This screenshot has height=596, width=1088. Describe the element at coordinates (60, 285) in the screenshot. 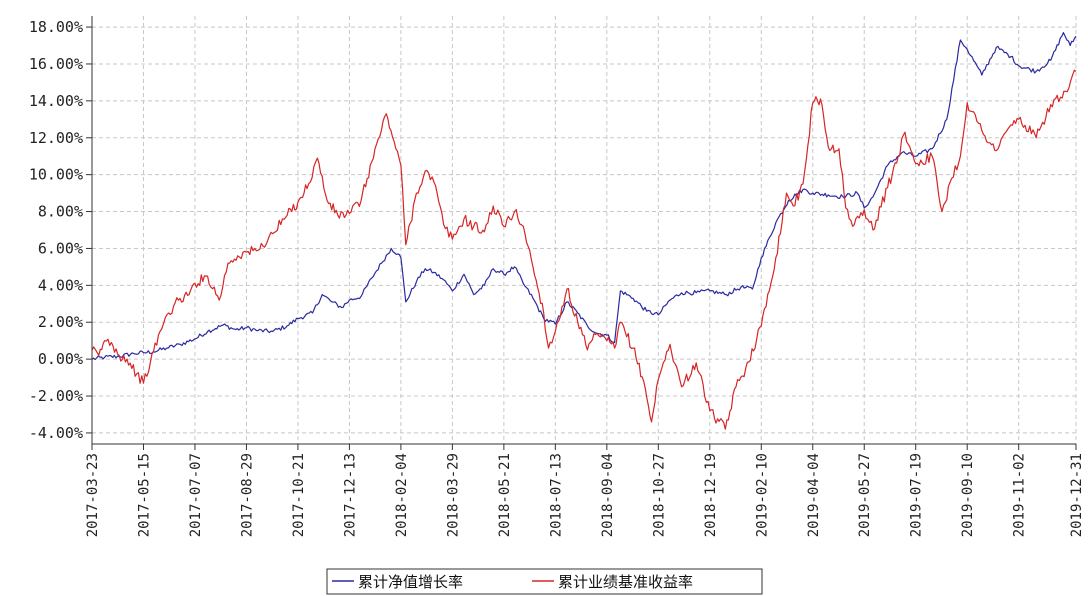

I see `y-tick-label: 4.00%` at that location.